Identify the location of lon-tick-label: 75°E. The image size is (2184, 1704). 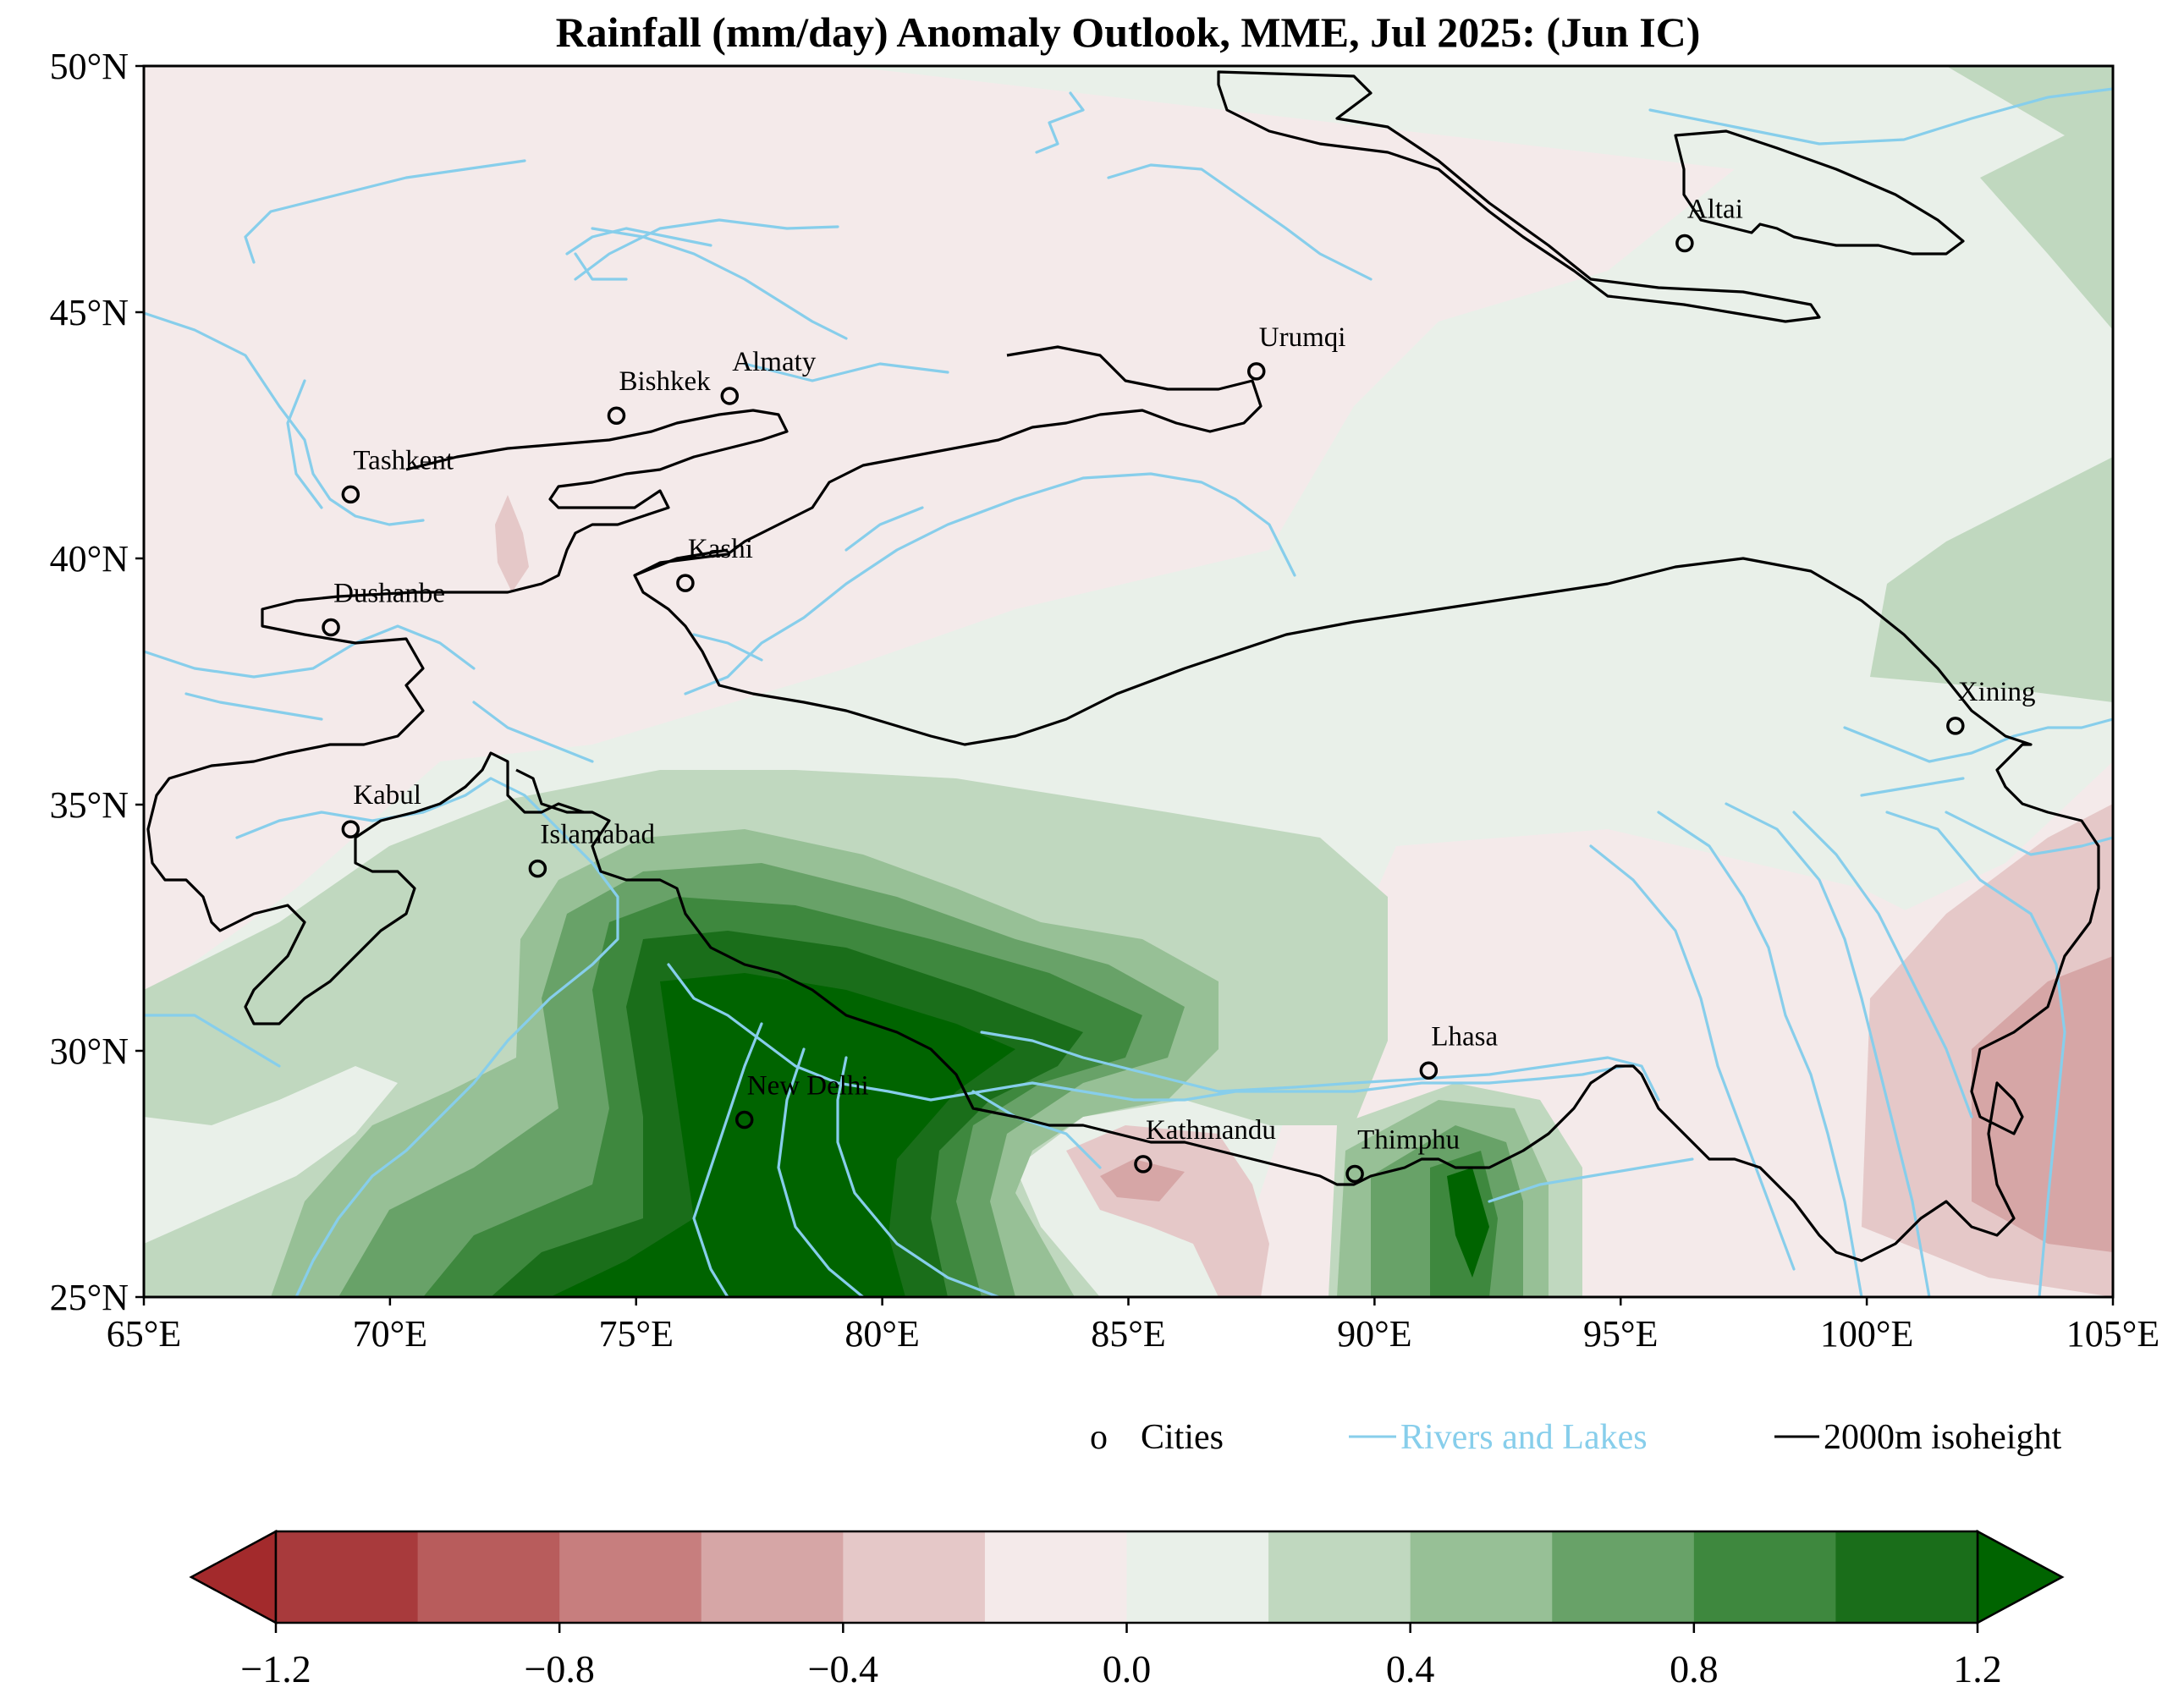
(636, 1334).